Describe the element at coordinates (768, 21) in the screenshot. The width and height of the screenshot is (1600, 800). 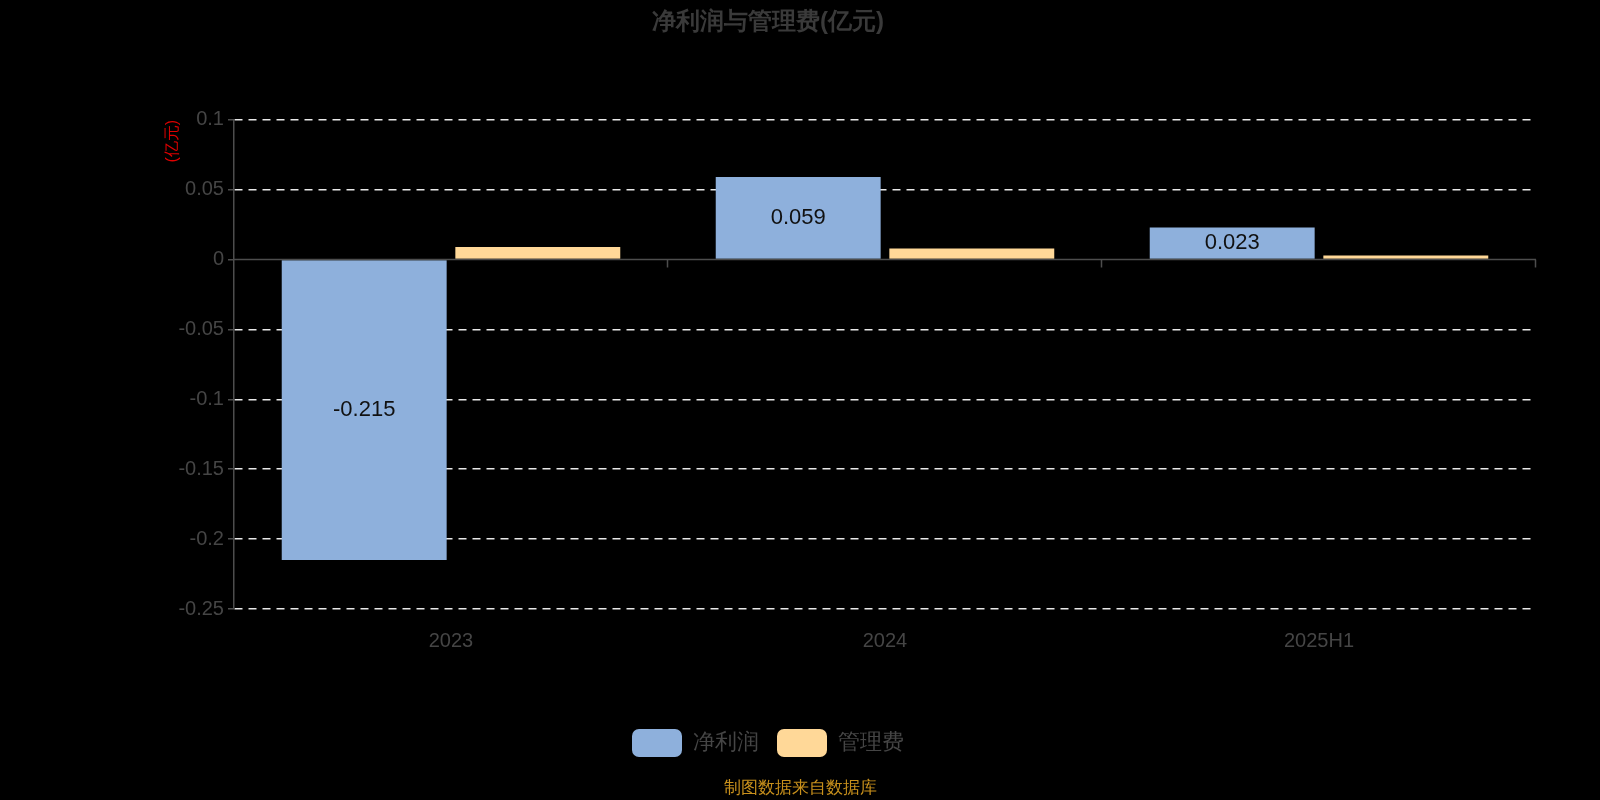
I see `chart-title: 净利润与管理费(亿元)` at that location.